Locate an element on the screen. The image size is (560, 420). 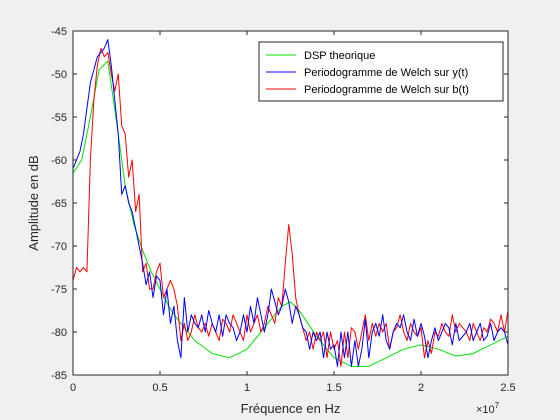
y-tick-label: -50 is located at coordinates (59, 75).